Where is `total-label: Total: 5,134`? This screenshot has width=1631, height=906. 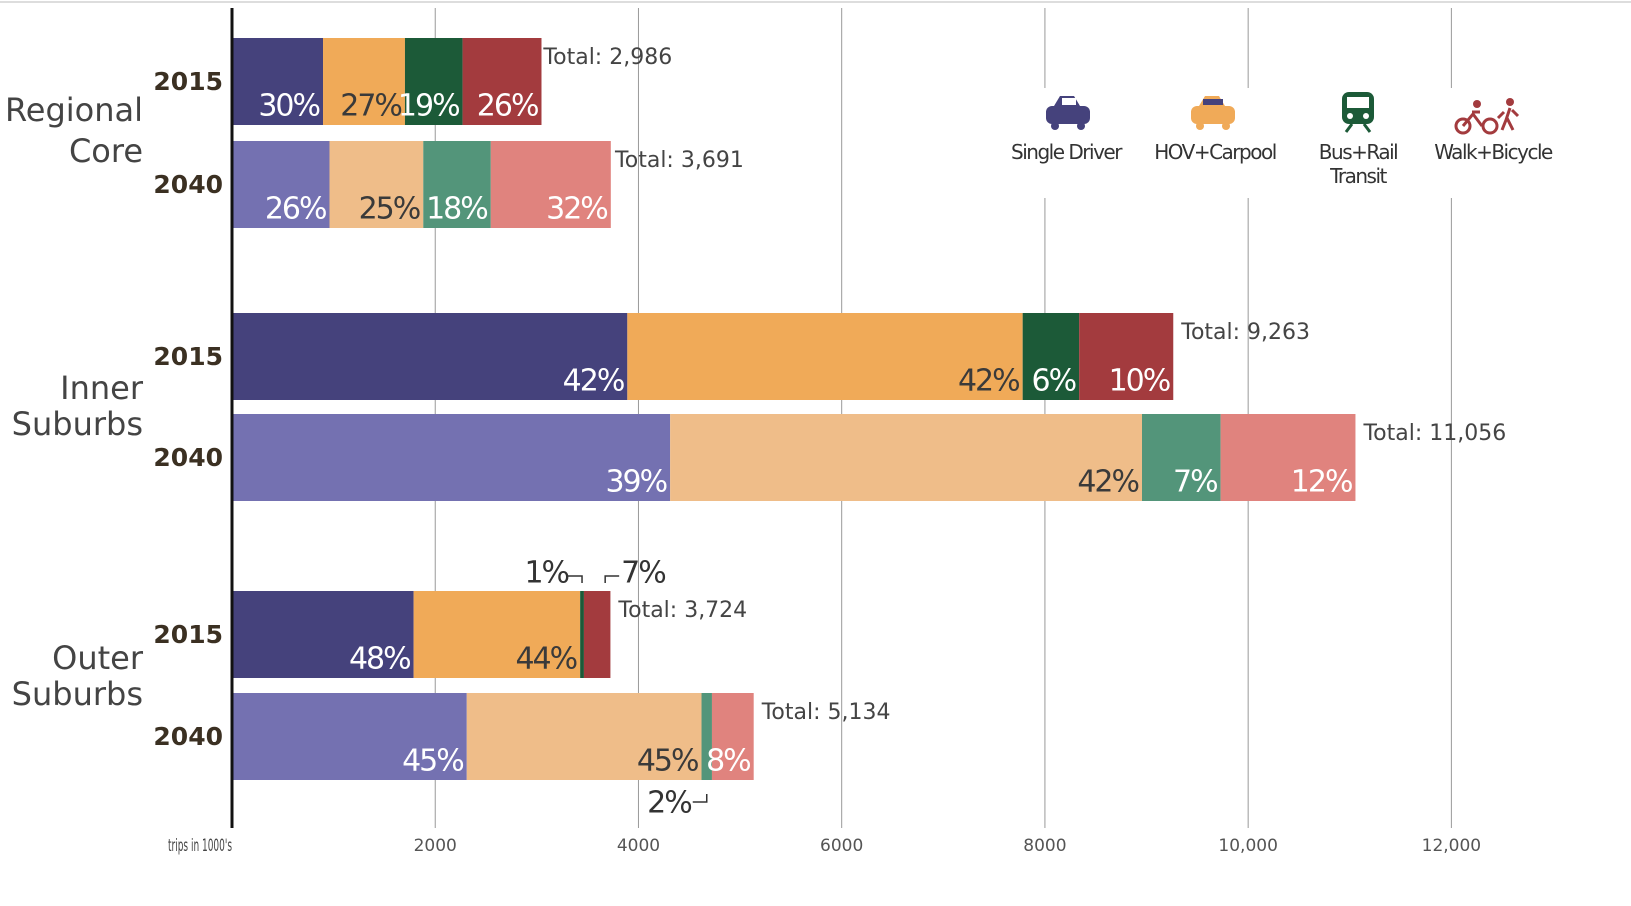
total-label: Total: 5,134 is located at coordinates (826, 712).